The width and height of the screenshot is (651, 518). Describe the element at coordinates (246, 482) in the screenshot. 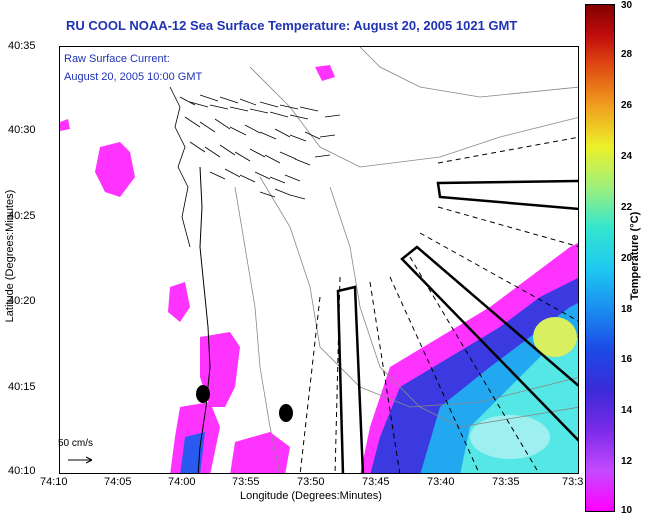

I see `x-tick-label: 73:55` at that location.